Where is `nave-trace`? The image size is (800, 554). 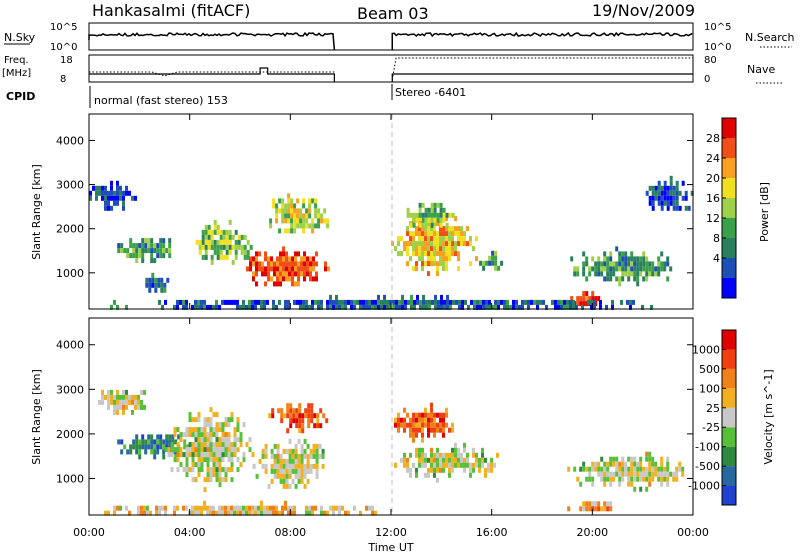 nave-trace is located at coordinates (391, 69).